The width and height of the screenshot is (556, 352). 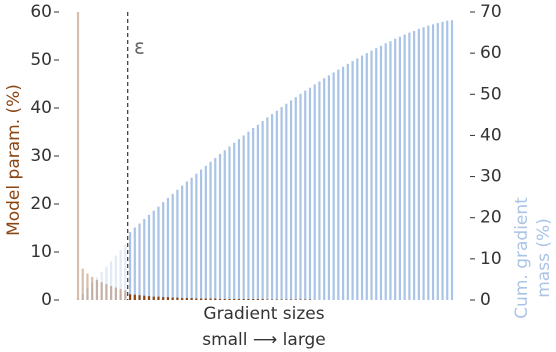 What do you see at coordinates (41, 108) in the screenshot?
I see `y-tick-label: 40` at bounding box center [41, 108].